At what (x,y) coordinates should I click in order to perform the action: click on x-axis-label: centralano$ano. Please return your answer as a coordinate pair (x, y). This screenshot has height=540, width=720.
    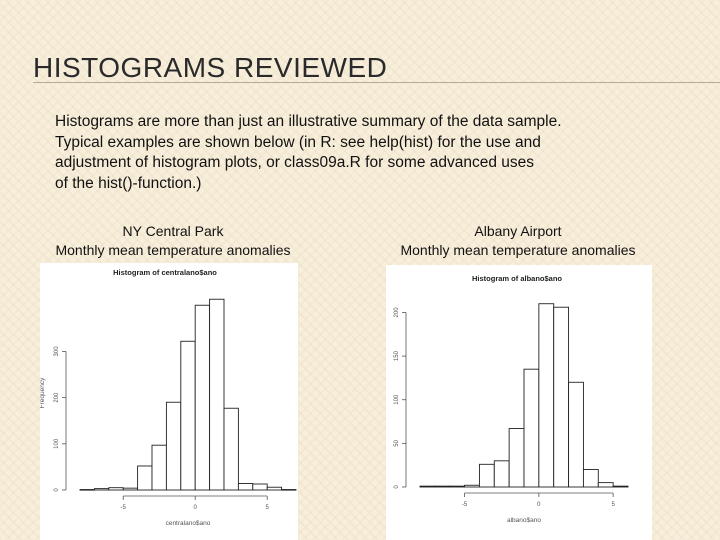
    Looking at the image, I should click on (188, 523).